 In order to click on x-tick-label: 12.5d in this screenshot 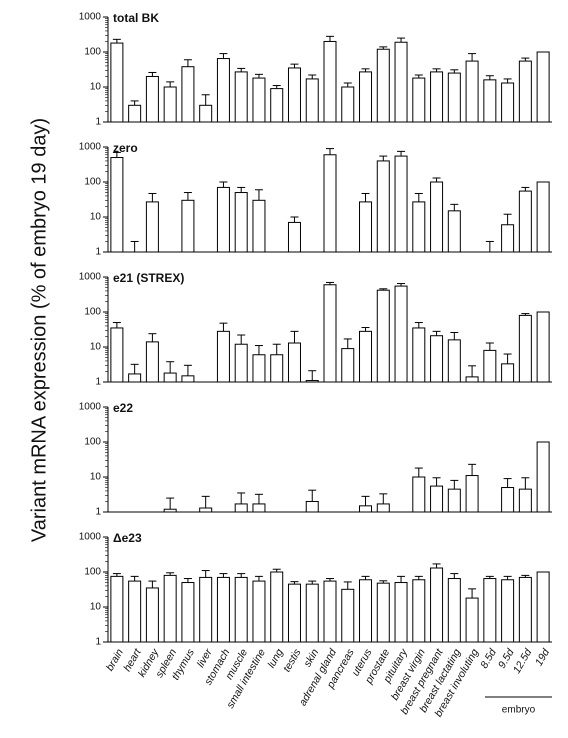, I will do `click(523, 661)`.